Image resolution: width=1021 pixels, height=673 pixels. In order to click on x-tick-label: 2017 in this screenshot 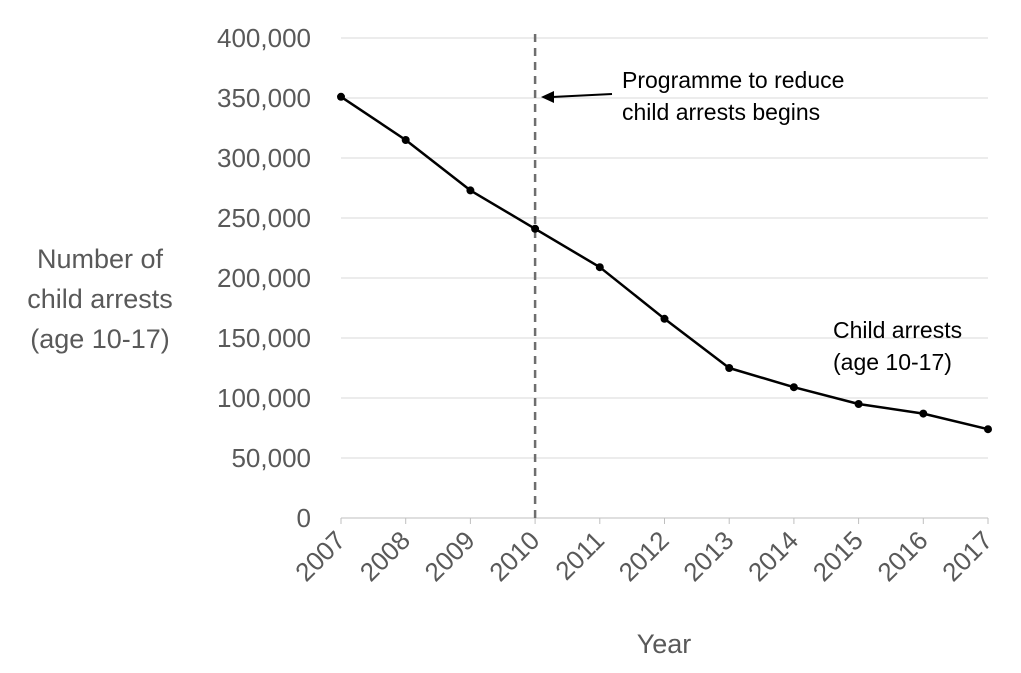, I will do `click(967, 556)`.